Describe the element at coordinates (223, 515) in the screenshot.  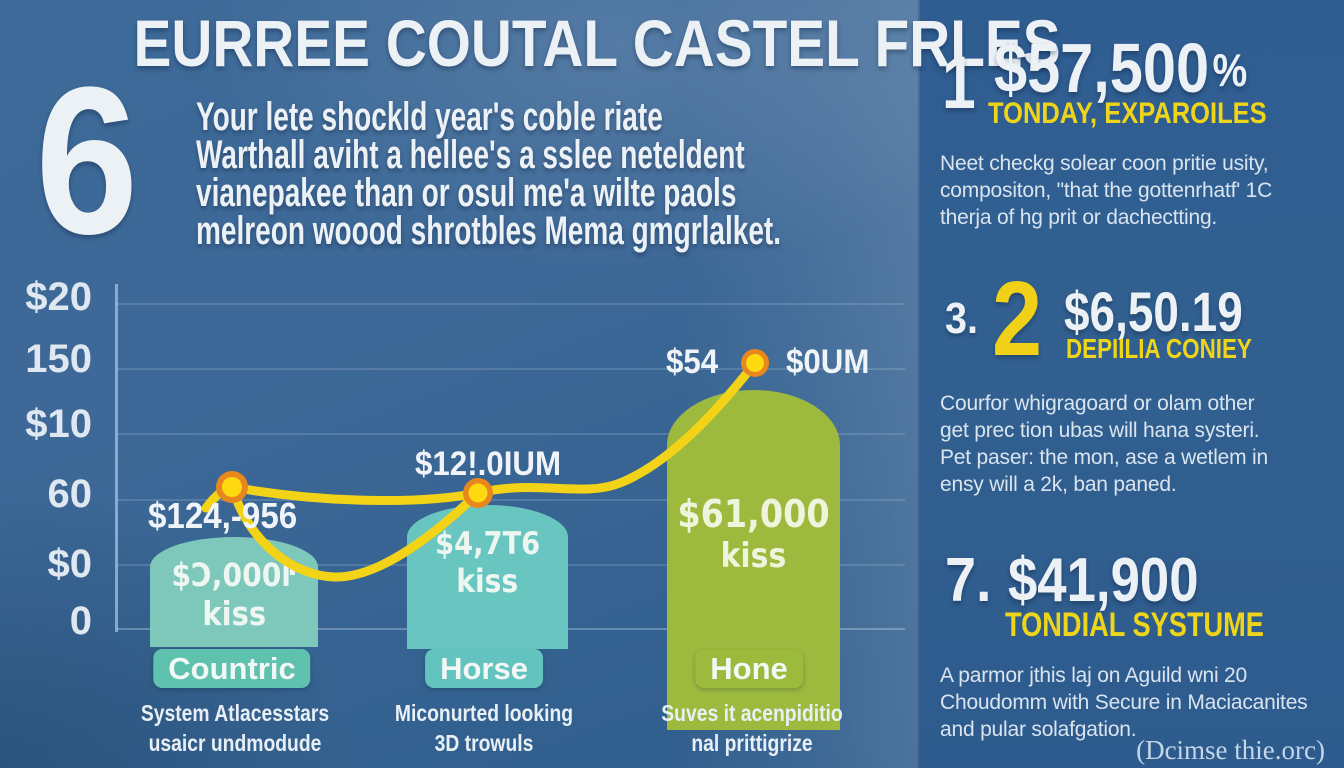
I see `point-annotation: $124,-956` at that location.